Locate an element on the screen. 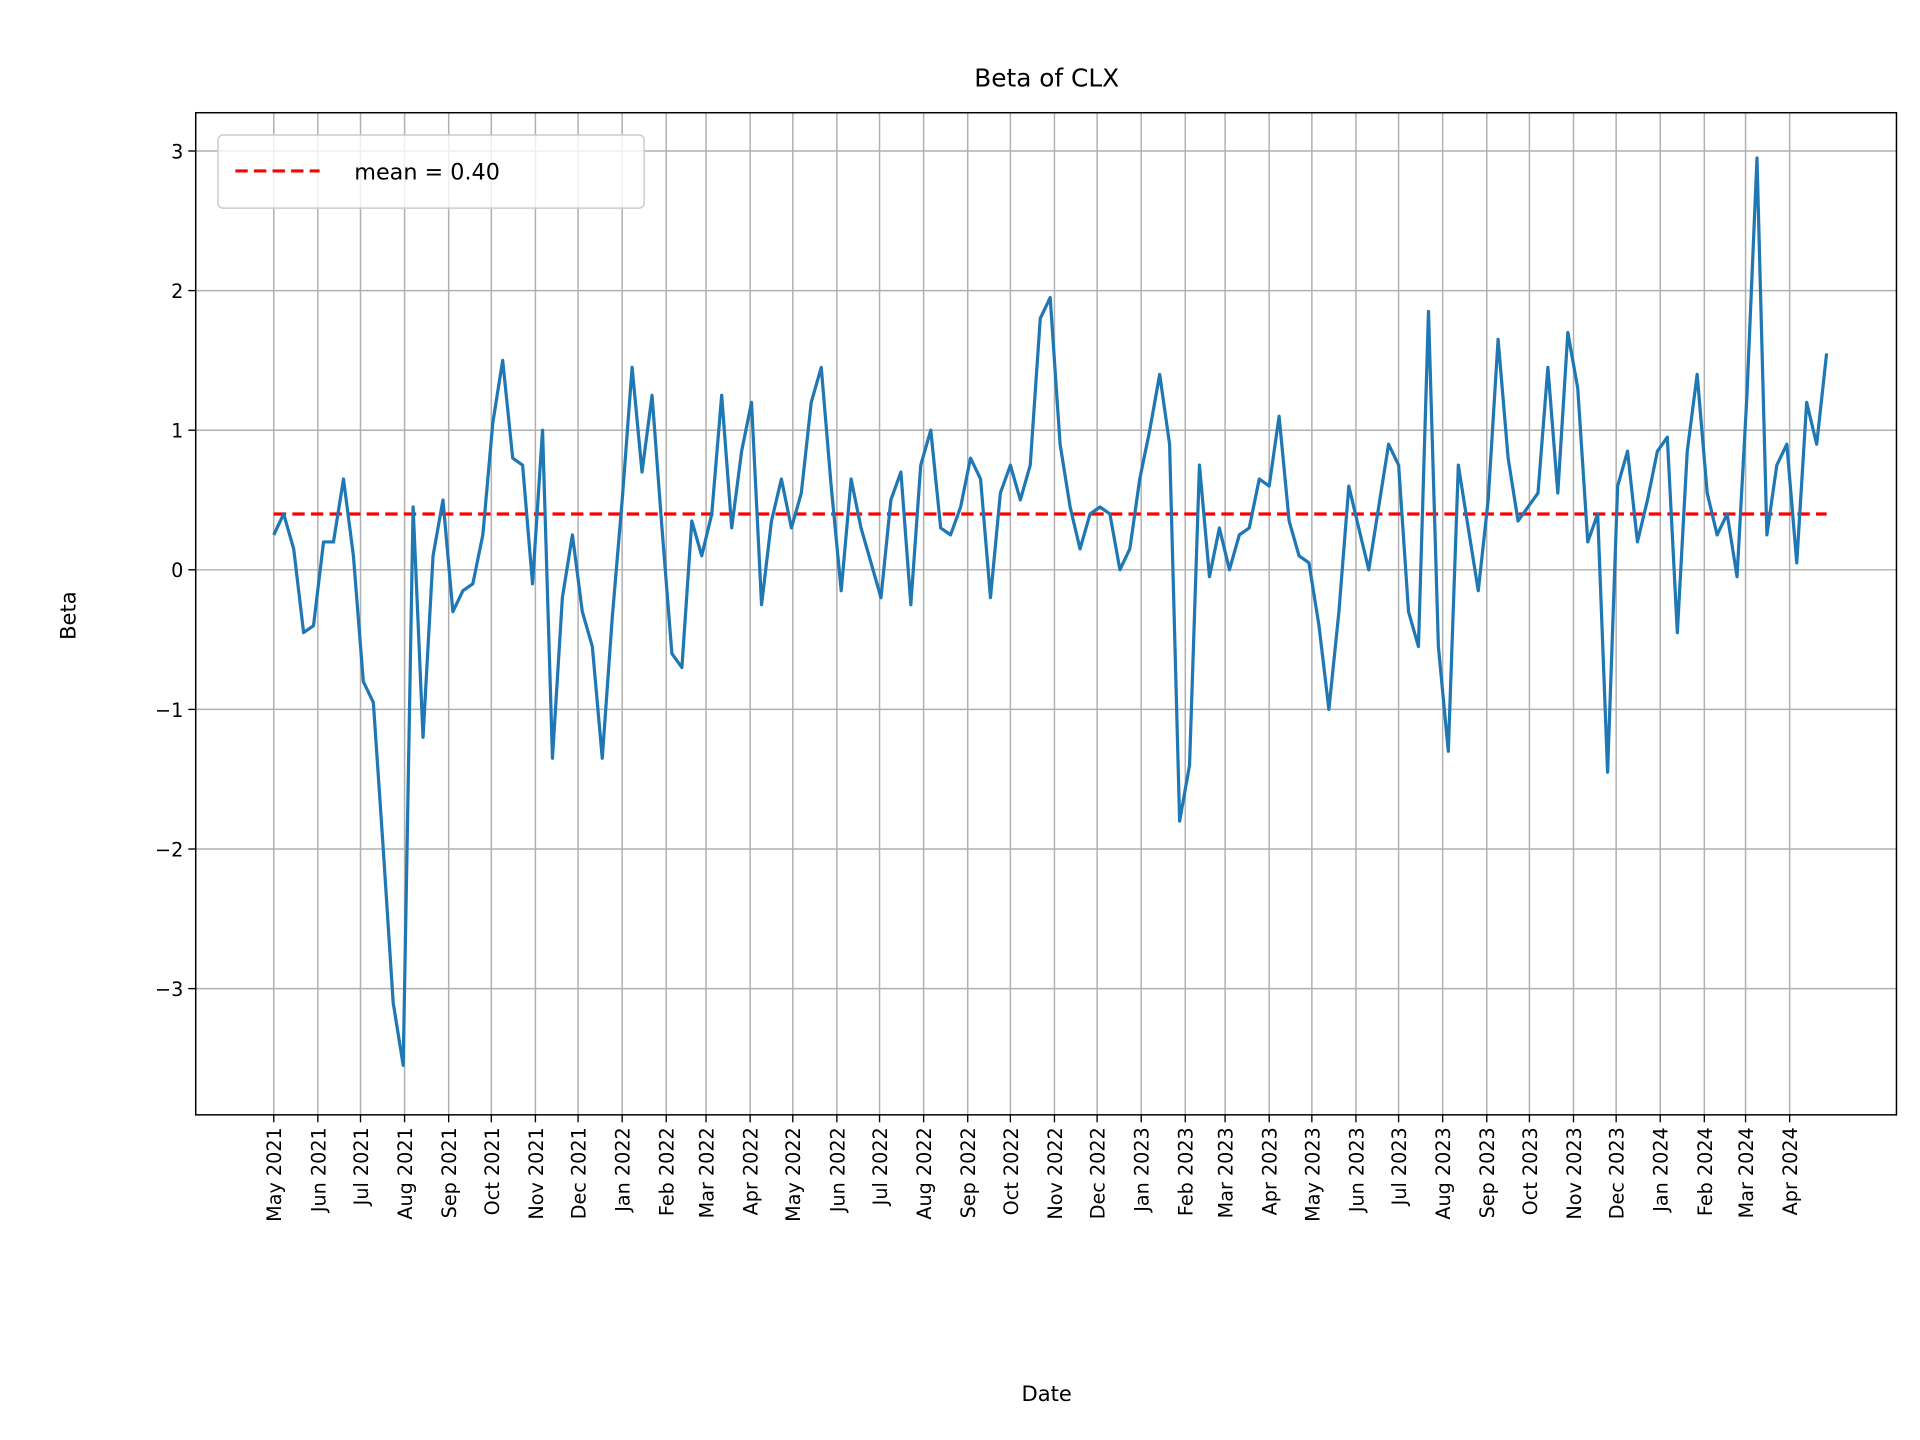 This screenshot has width=1920, height=1440. x-tick-label: Jun 2021 is located at coordinates (318, 1170).